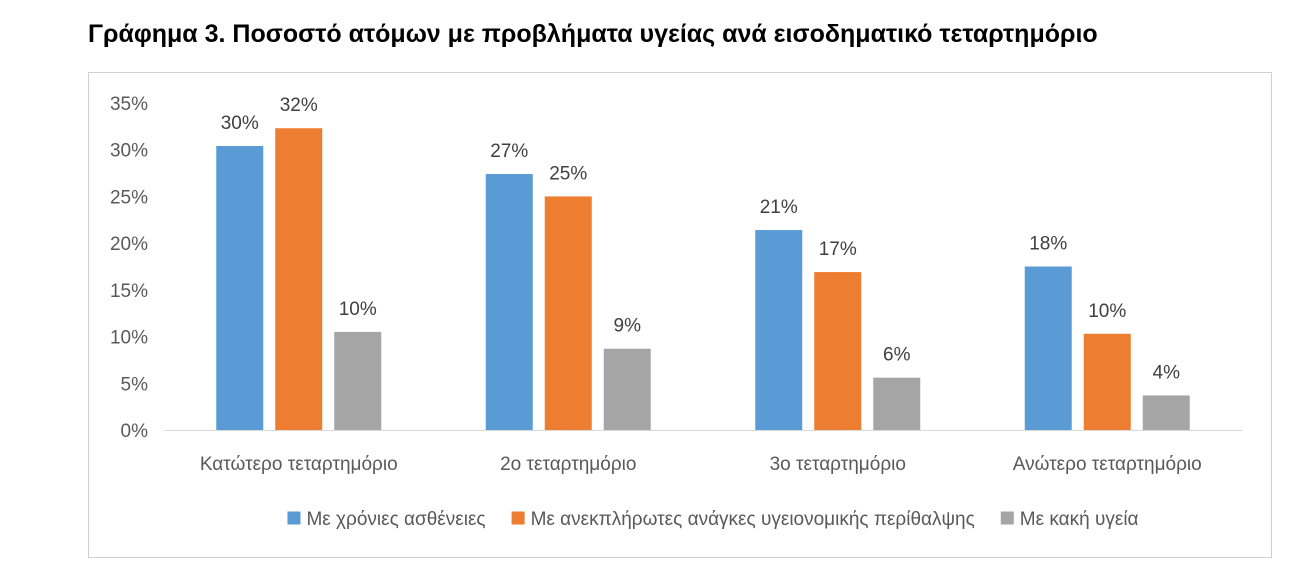  Describe the element at coordinates (897, 355) in the screenshot. I see `data-label: 6%` at that location.